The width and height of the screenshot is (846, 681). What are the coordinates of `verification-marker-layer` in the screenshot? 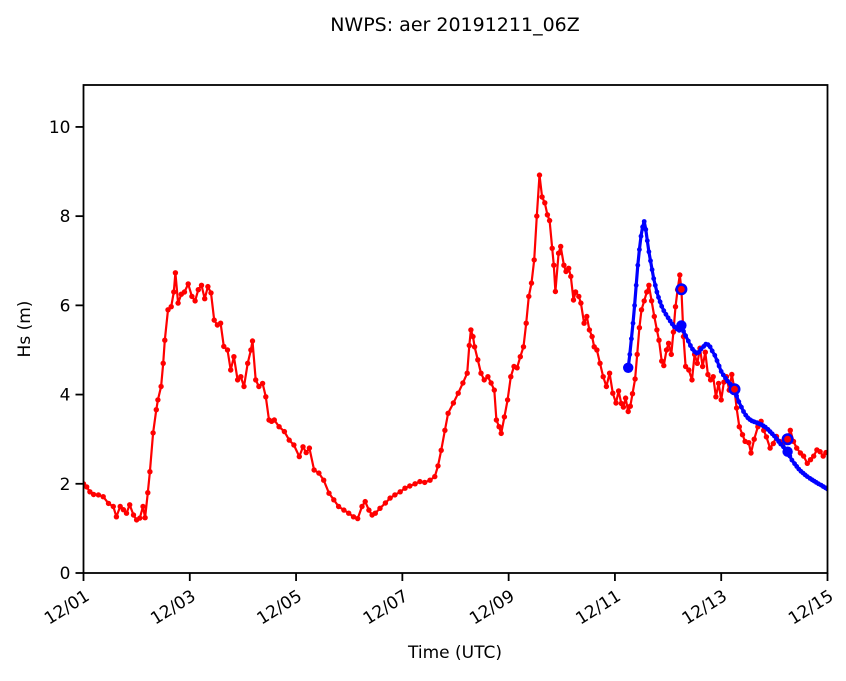 It's located at (708, 370).